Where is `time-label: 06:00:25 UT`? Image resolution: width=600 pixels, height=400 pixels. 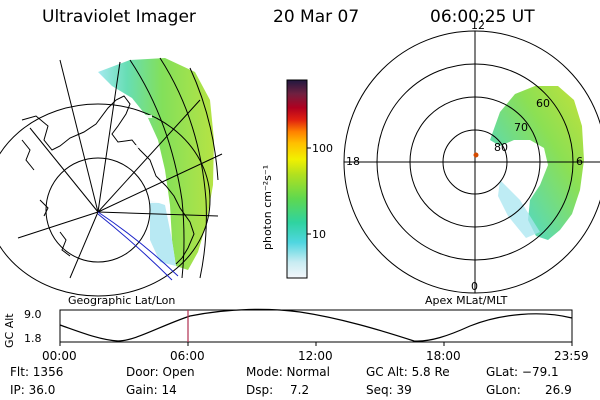
time-label: 06:00:25 UT is located at coordinates (482, 17).